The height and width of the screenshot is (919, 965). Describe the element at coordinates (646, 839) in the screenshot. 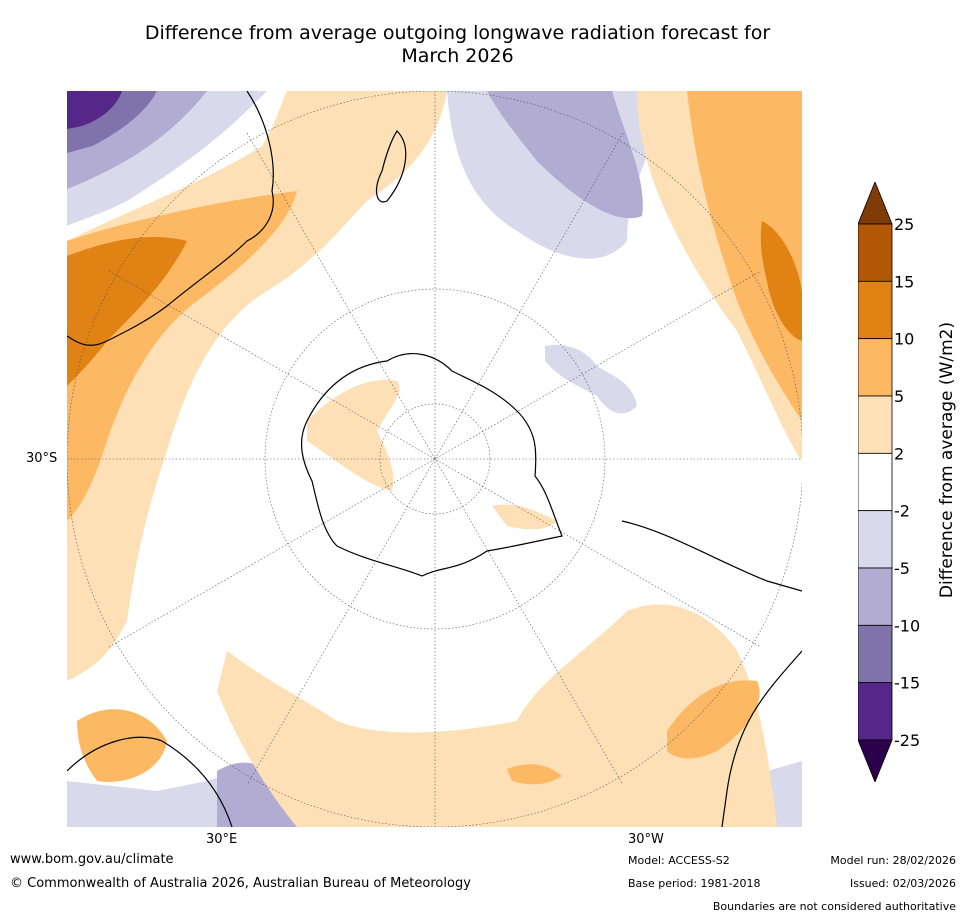

I see `lon-label-30w: 30°W` at that location.